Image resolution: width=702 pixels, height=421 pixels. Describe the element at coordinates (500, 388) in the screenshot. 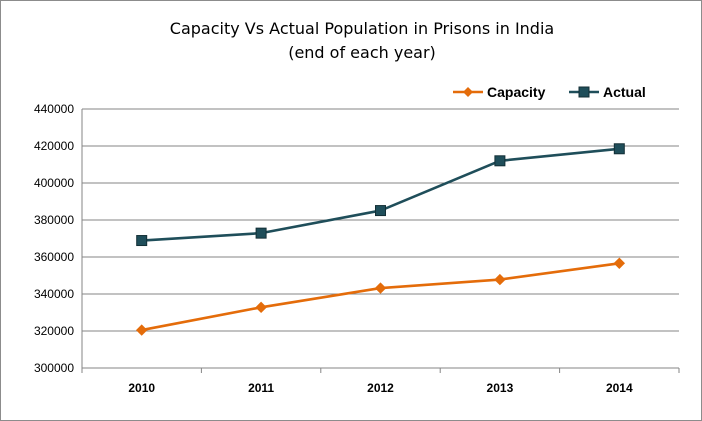

I see `x-tick-label: 2013` at that location.